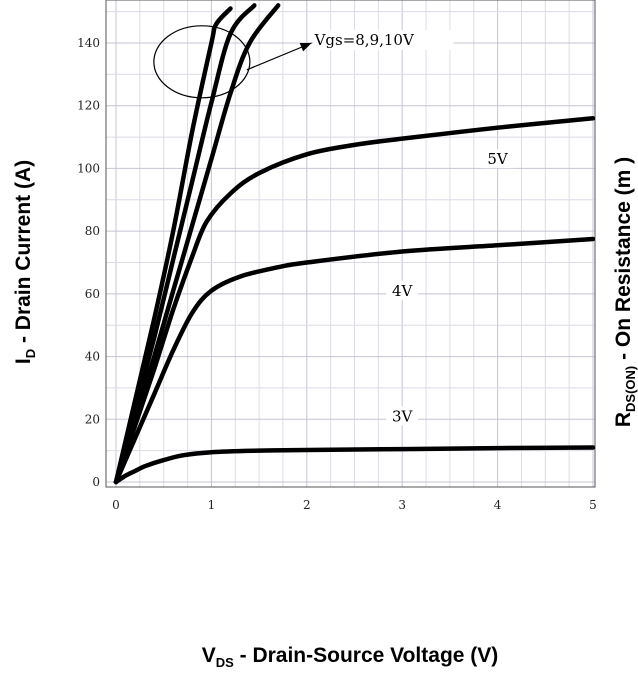 The image size is (638, 682). I want to click on y-tick-label: 60, so click(92, 294).